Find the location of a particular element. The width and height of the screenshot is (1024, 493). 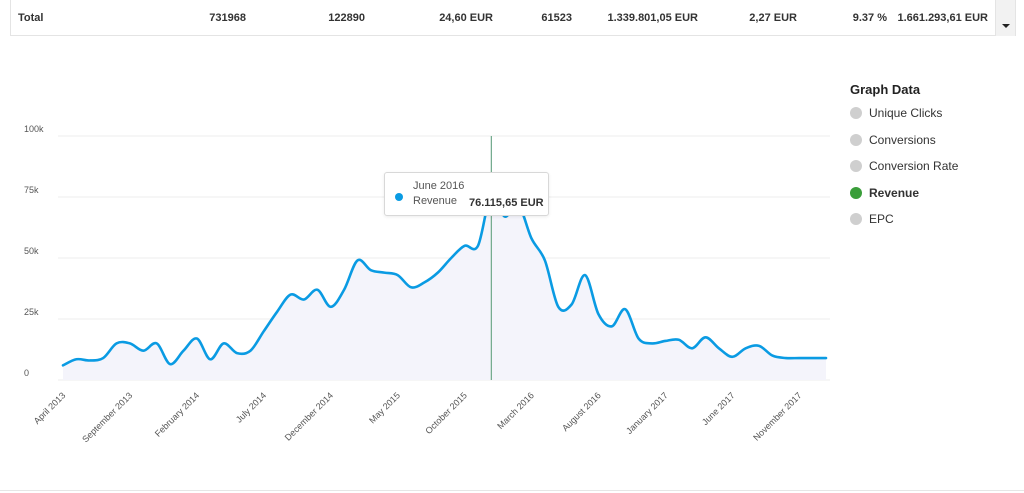

legend-item-label: EPC is located at coordinates (881, 219).